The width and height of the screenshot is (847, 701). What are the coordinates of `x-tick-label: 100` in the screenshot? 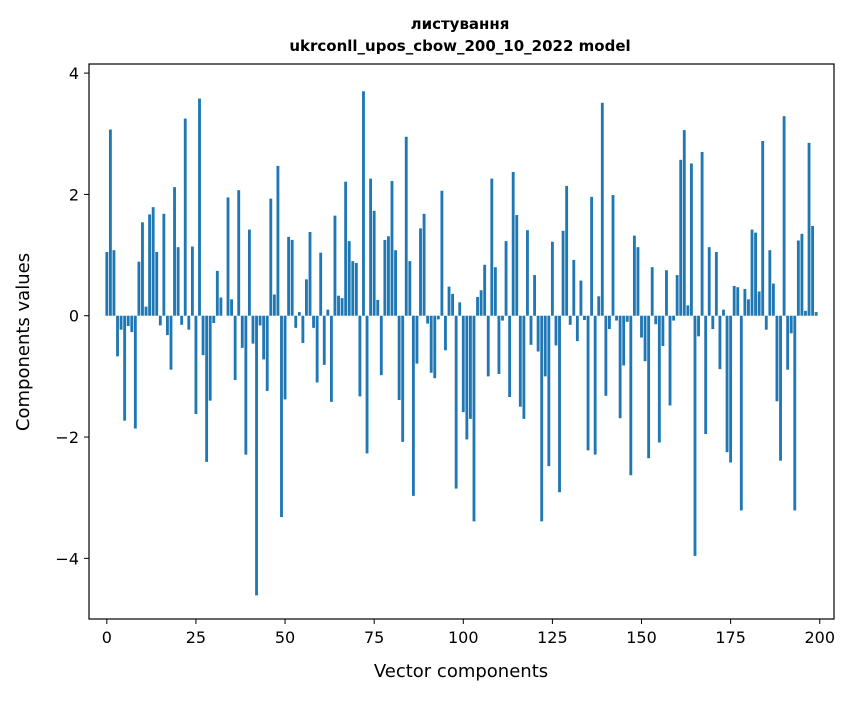 It's located at (463, 637).